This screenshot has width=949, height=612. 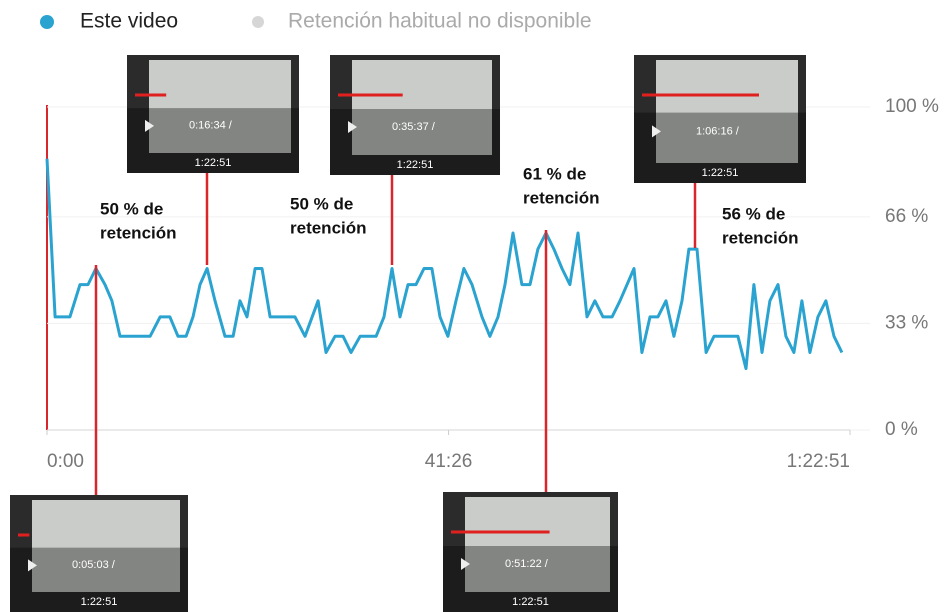 What do you see at coordinates (65, 461) in the screenshot?
I see `x-tick-label: 0:00` at bounding box center [65, 461].